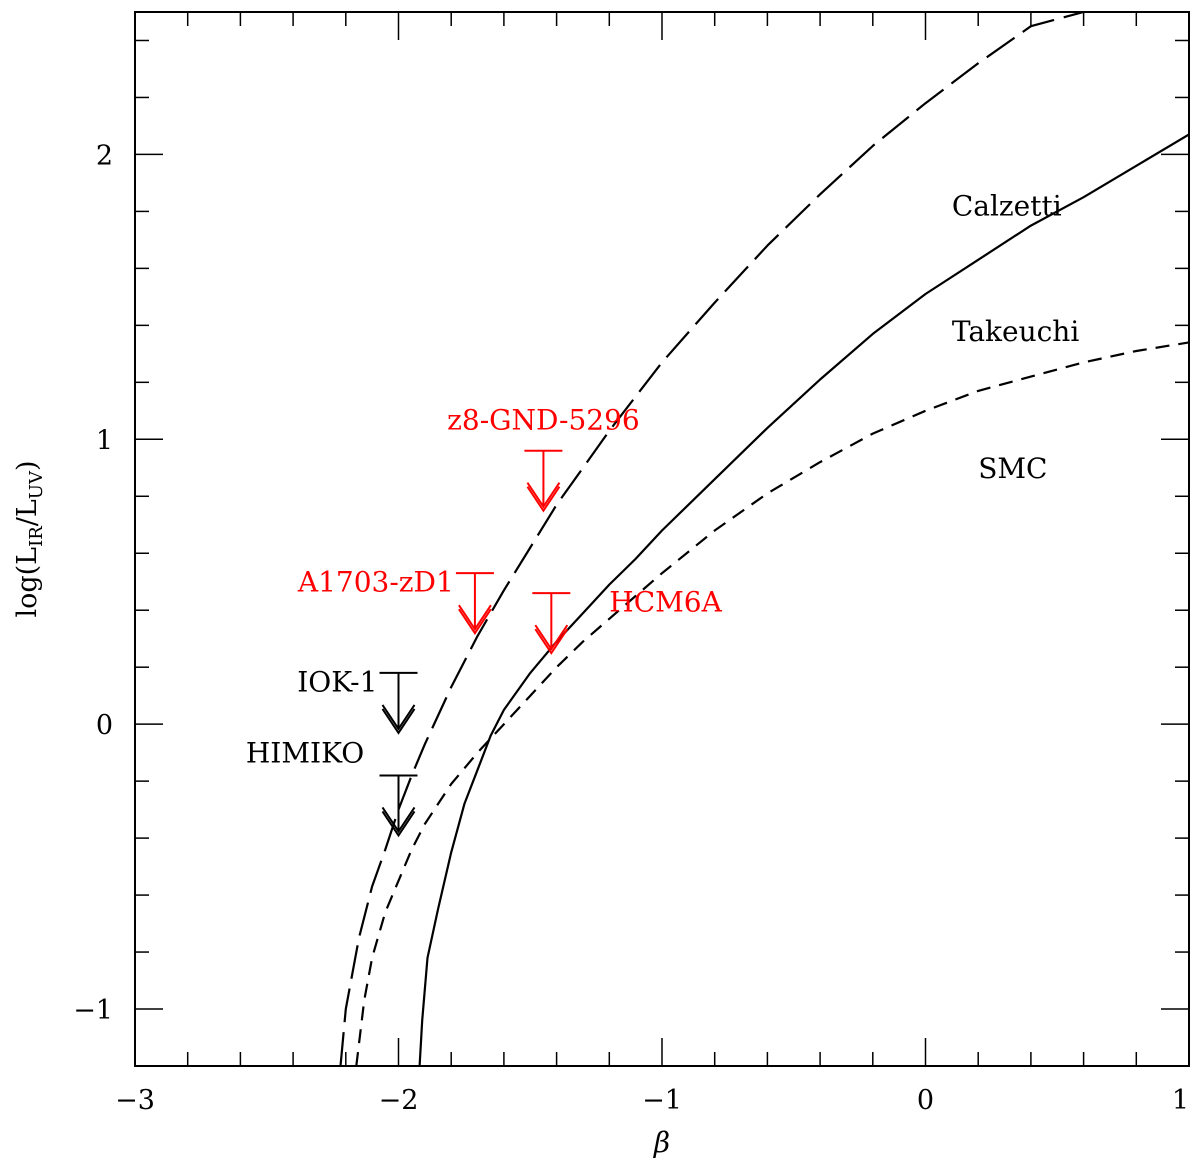  What do you see at coordinates (543, 458) in the screenshot?
I see `upper-limit-z8-gnd-5296: z8-GND-5296` at bounding box center [543, 458].